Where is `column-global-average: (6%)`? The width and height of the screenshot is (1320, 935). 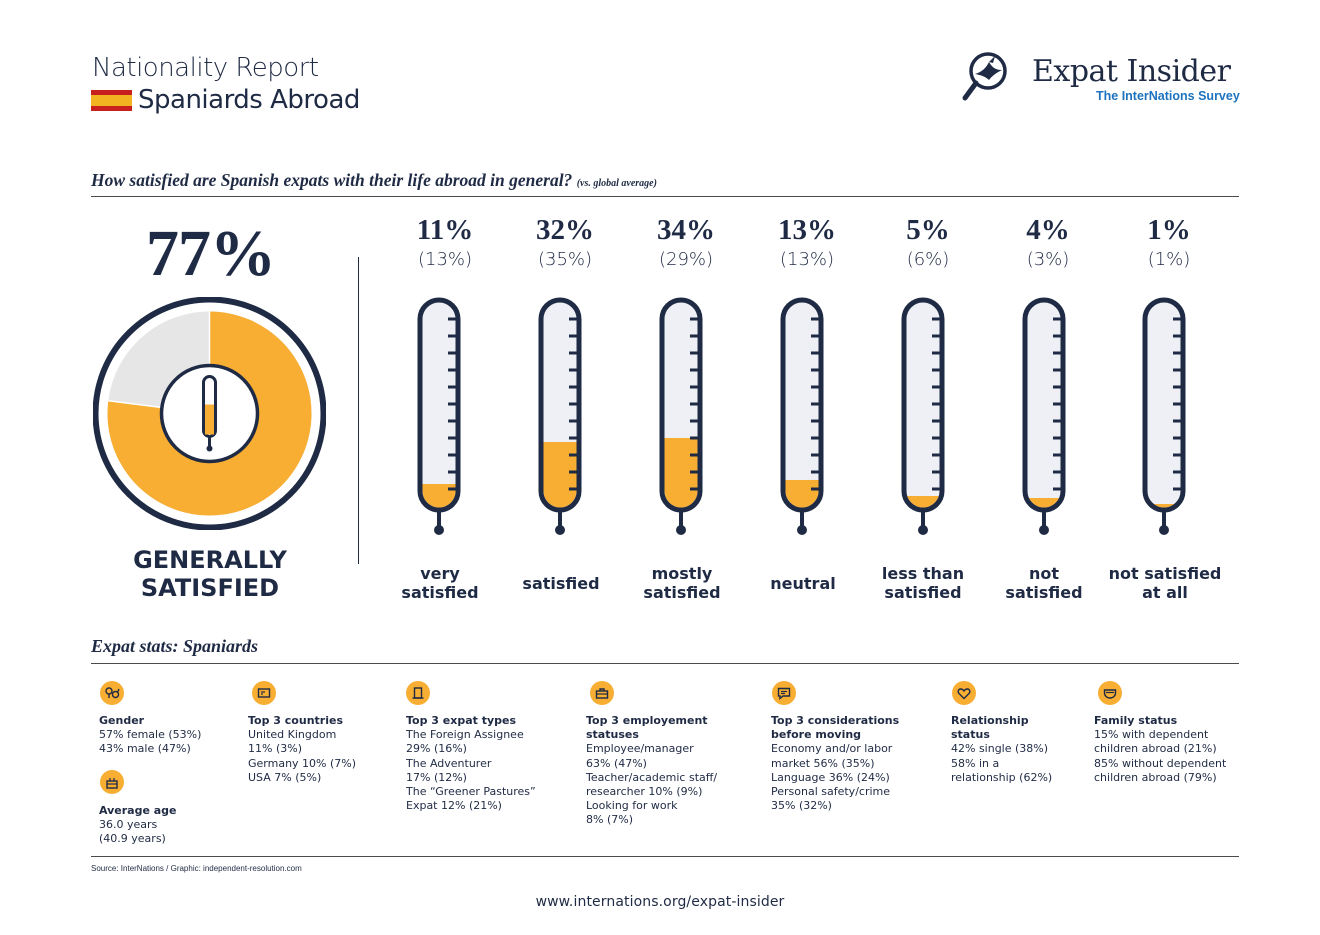 column-global-average: (6%) is located at coordinates (928, 259).